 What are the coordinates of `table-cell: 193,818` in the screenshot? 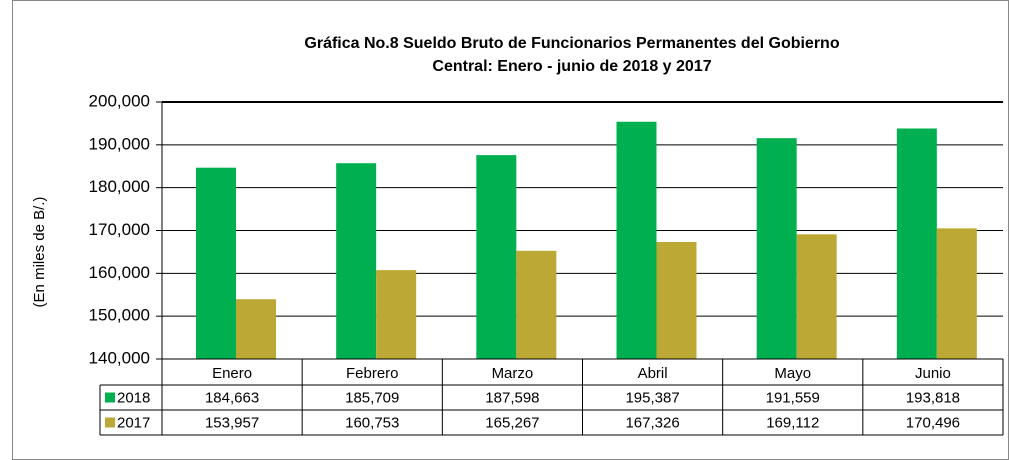 It's located at (933, 397).